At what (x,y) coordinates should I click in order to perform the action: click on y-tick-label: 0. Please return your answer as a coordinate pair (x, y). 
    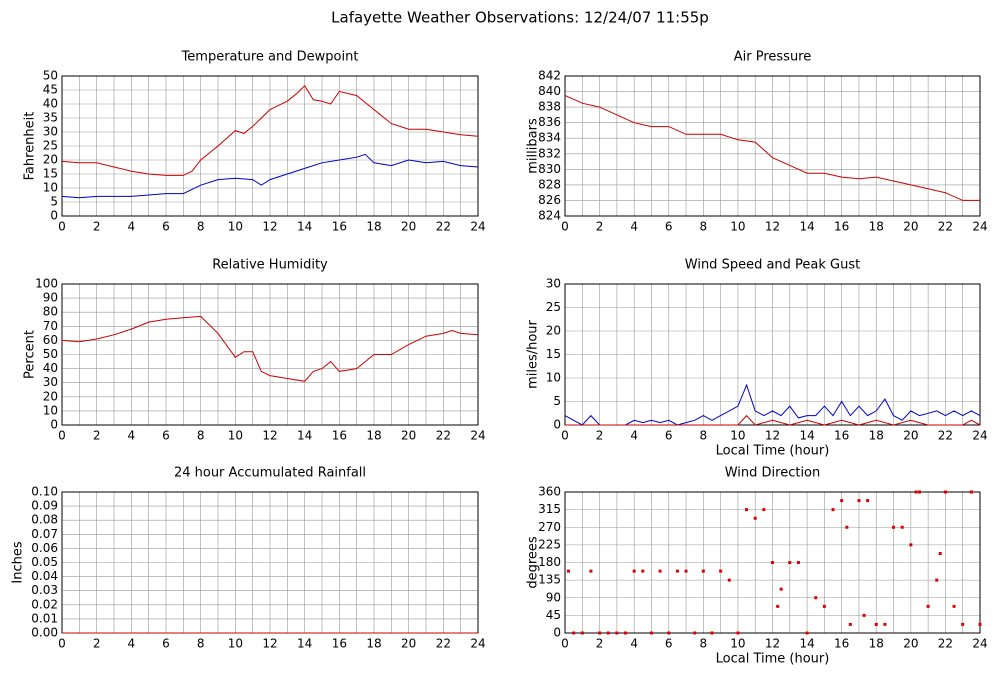
    Looking at the image, I should click on (54, 425).